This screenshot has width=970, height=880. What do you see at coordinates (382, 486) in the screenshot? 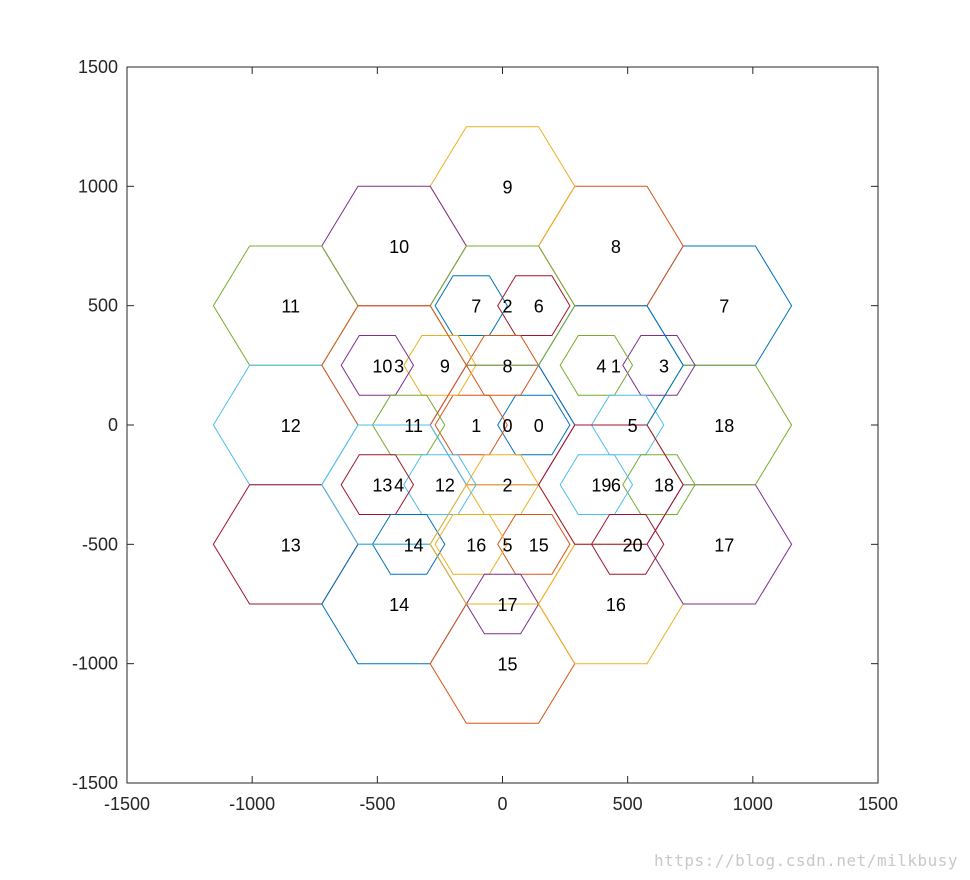
I see `small-cell-label: 13` at bounding box center [382, 486].